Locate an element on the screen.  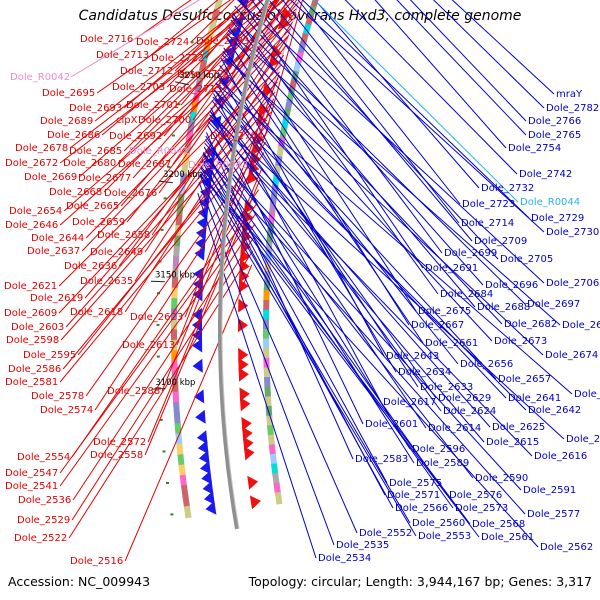
rna-gene-label: Dole_R0043 is located at coordinates (218, 165).